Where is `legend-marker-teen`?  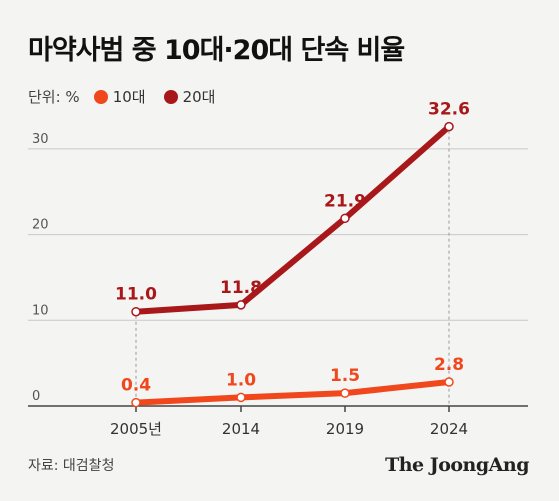
legend-marker-teen is located at coordinates (100, 96).